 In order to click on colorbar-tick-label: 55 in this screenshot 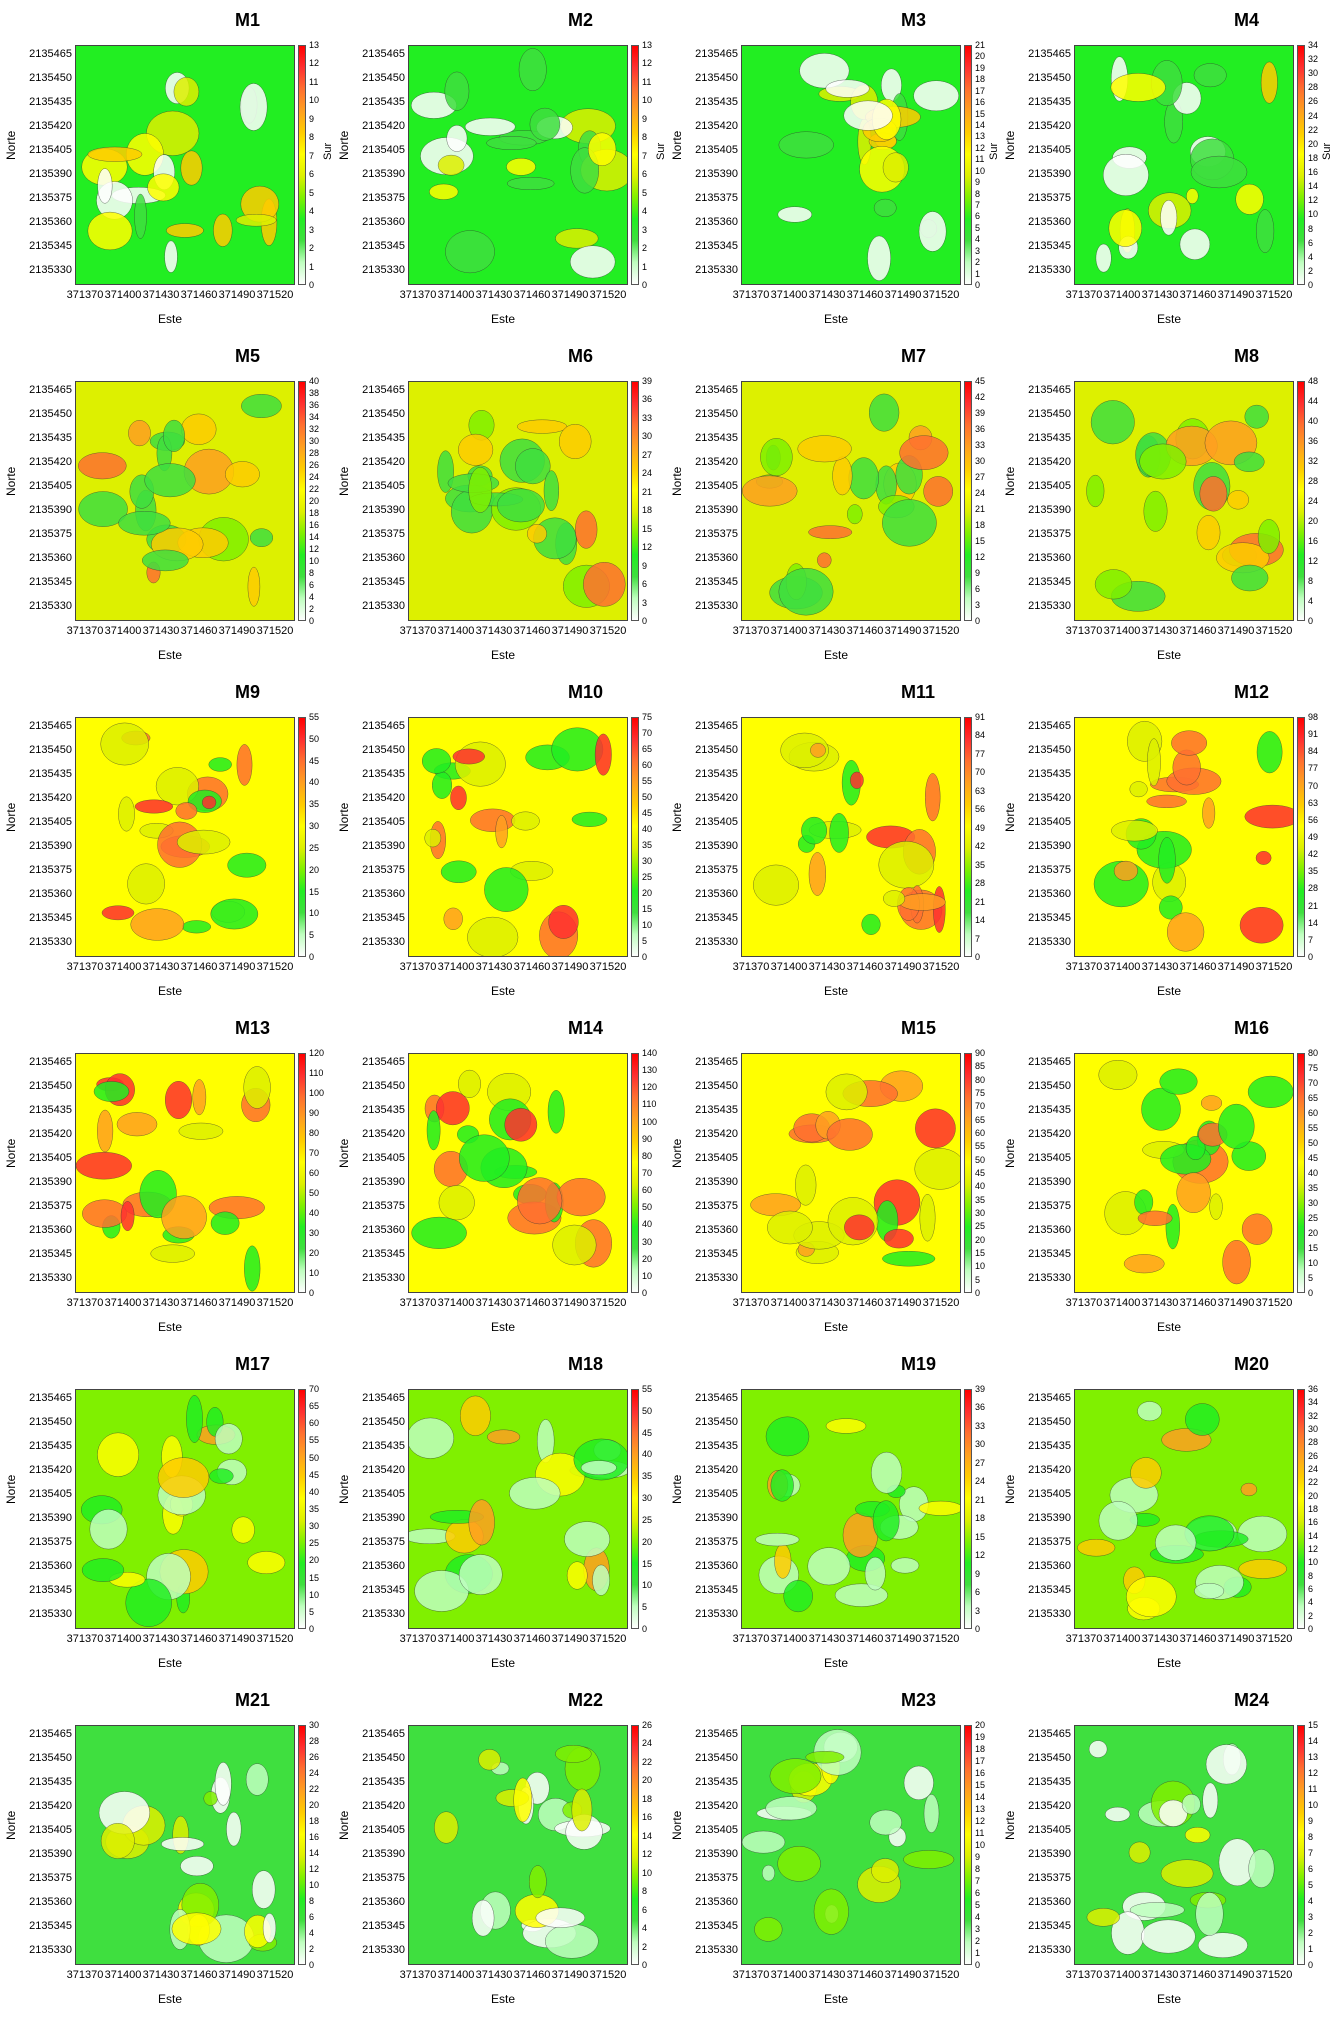, I will do `click(980, 1146)`.